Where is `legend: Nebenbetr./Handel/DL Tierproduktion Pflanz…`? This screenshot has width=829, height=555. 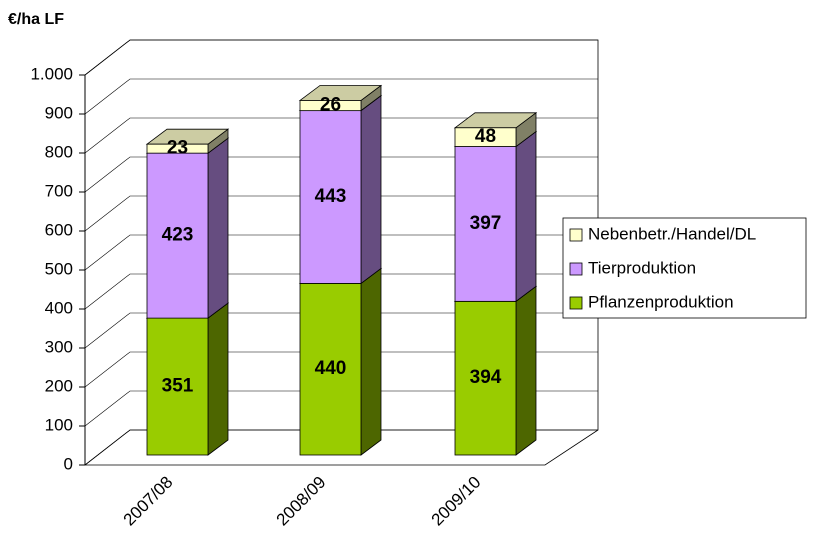
legend: Nebenbetr./Handel/DL Tierproduktion Pflanz… is located at coordinates (684, 268).